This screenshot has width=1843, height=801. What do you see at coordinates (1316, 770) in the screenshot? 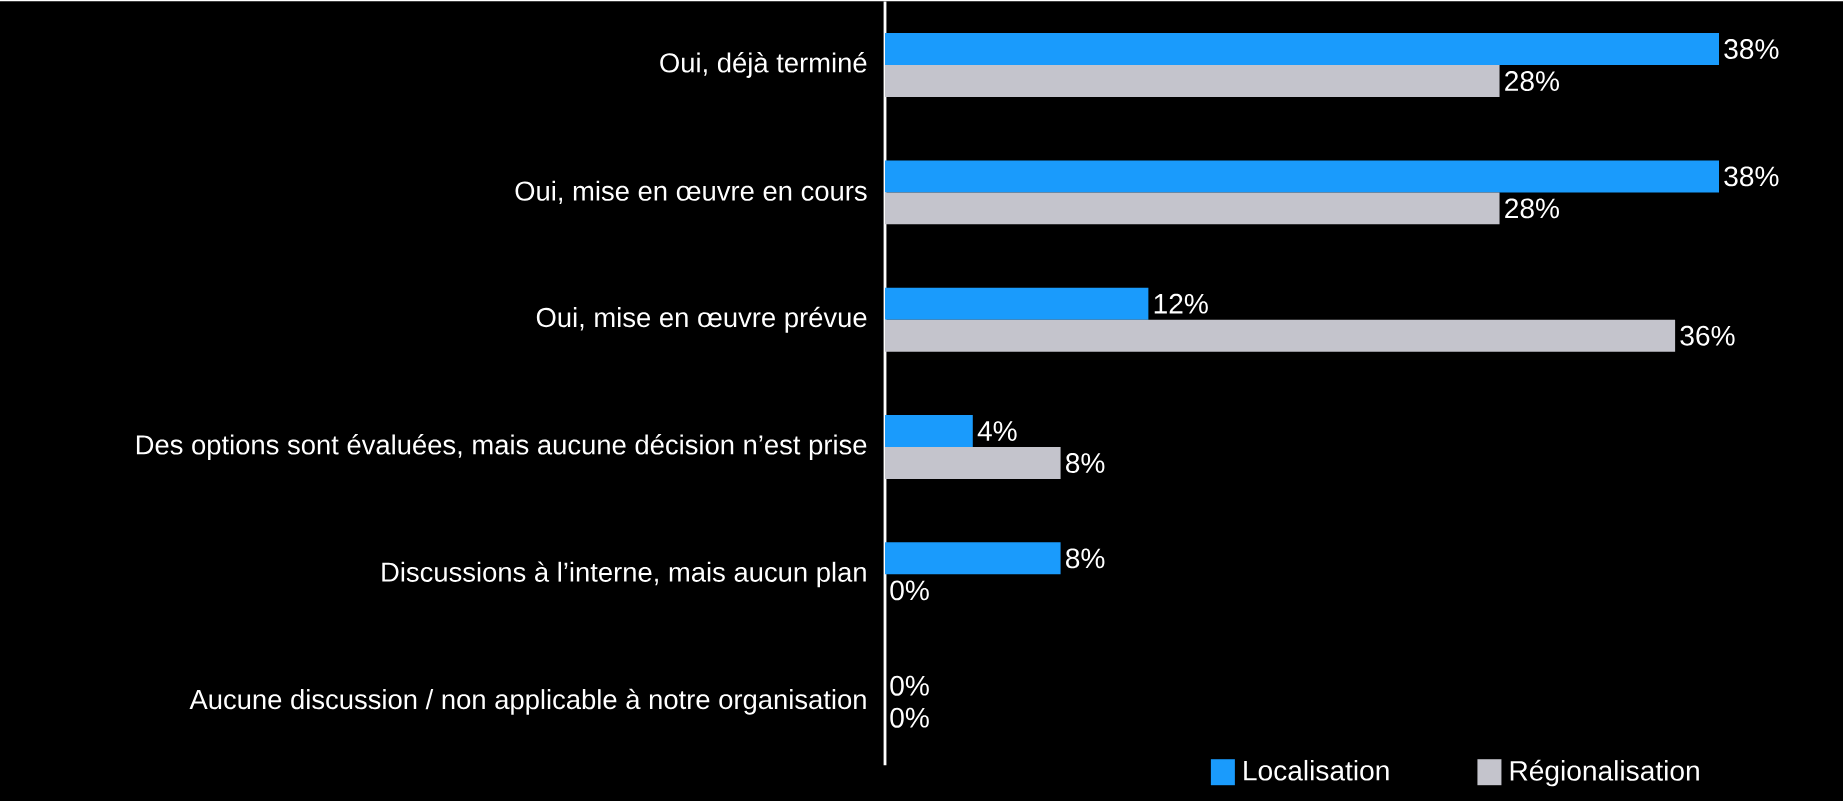
I see `legend-label: Localisation` at bounding box center [1316, 770].